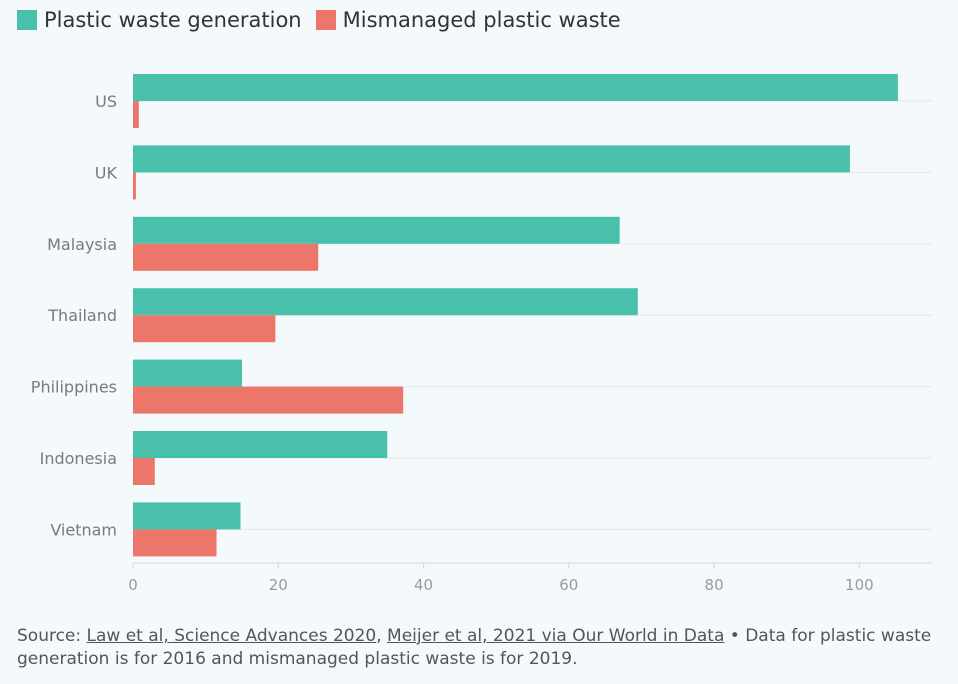  I want to click on source-link-law: Law et al, Science Advances 2020, so click(231, 636).